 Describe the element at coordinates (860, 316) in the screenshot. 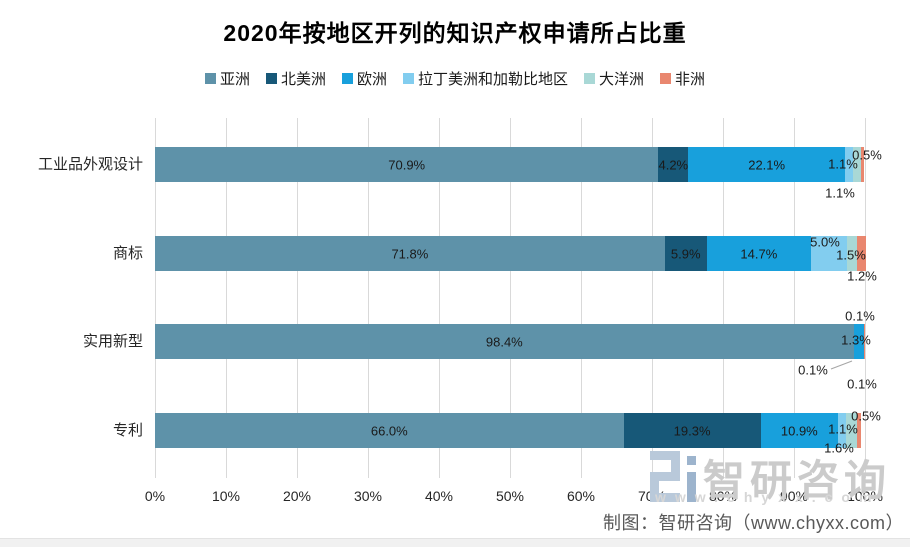

I see `data-label-north-america: 0.1%` at that location.